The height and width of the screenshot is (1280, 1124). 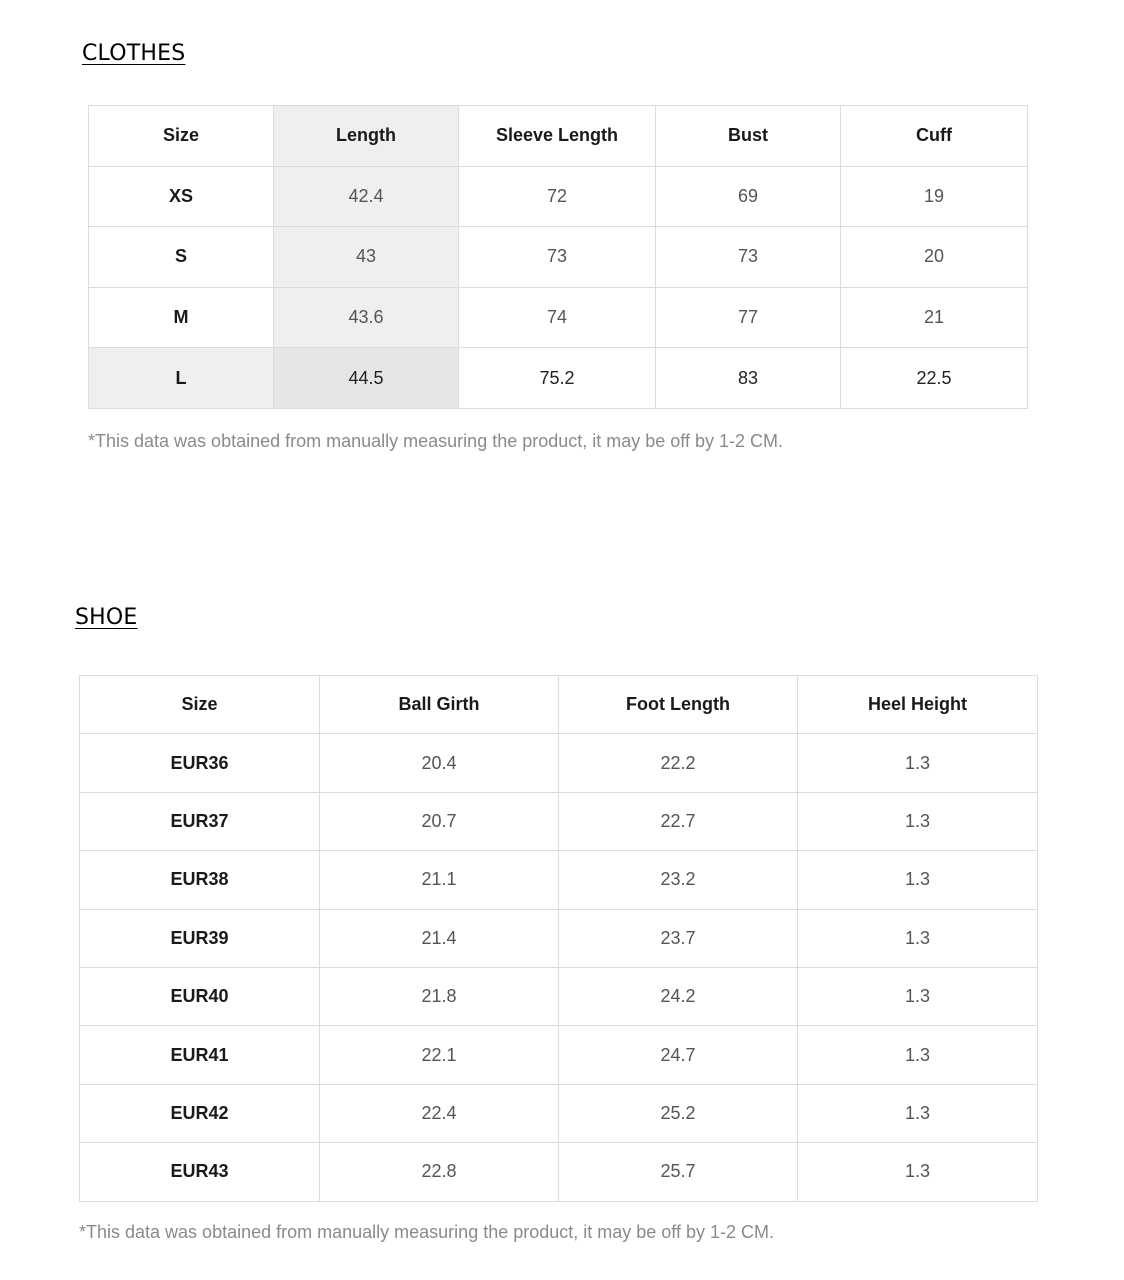 I want to click on column-header-ball-girth: Ball Girth, so click(x=439, y=704).